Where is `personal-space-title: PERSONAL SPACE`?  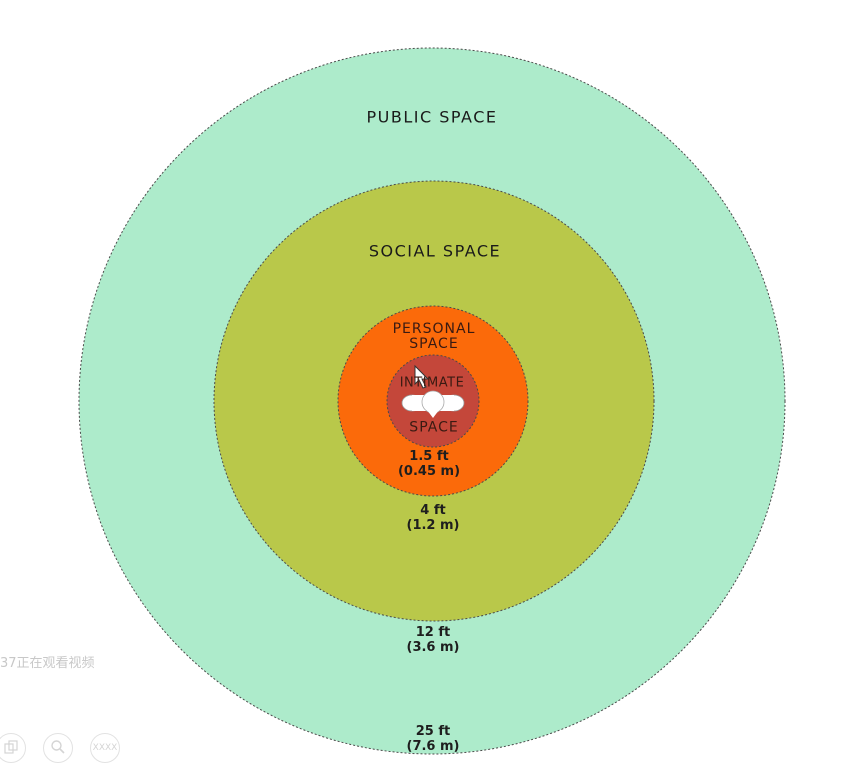 personal-space-title: PERSONAL SPACE is located at coordinates (434, 337).